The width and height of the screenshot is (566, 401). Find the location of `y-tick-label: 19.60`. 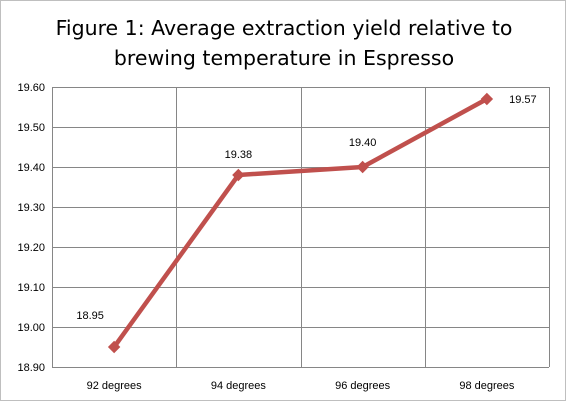

y-tick-label: 19.60 is located at coordinates (31, 88).